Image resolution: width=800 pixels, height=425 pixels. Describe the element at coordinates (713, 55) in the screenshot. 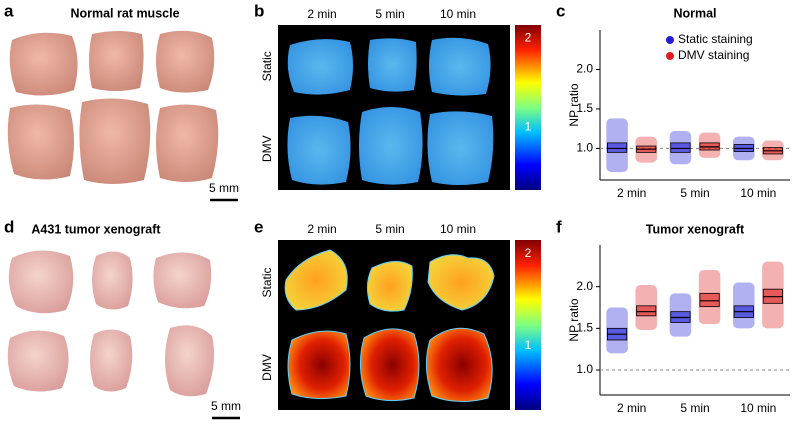

I see `legend-label: DMV staining` at that location.